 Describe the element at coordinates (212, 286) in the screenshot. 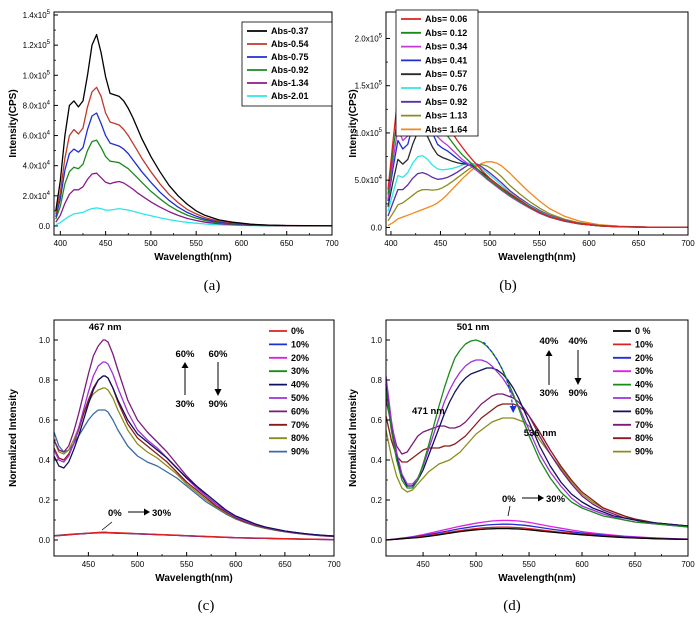

I see `panel-label: (a)` at that location.